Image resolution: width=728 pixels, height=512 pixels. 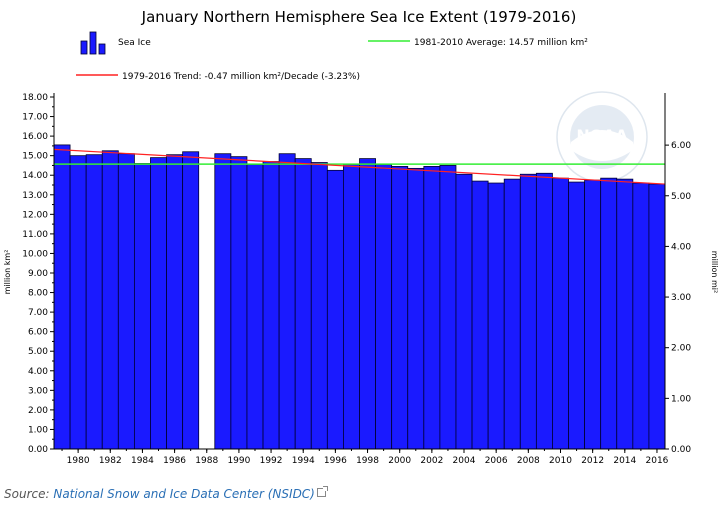 I want to click on y2-tick-label: 3.00, so click(x=681, y=298).